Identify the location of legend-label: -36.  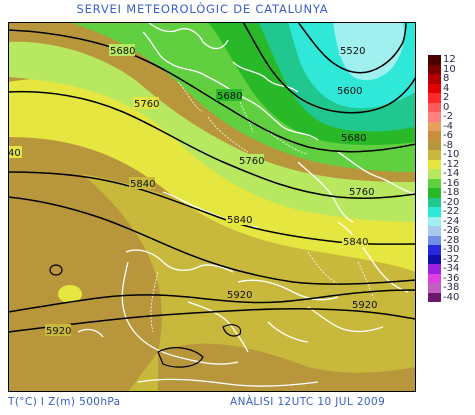
(451, 278).